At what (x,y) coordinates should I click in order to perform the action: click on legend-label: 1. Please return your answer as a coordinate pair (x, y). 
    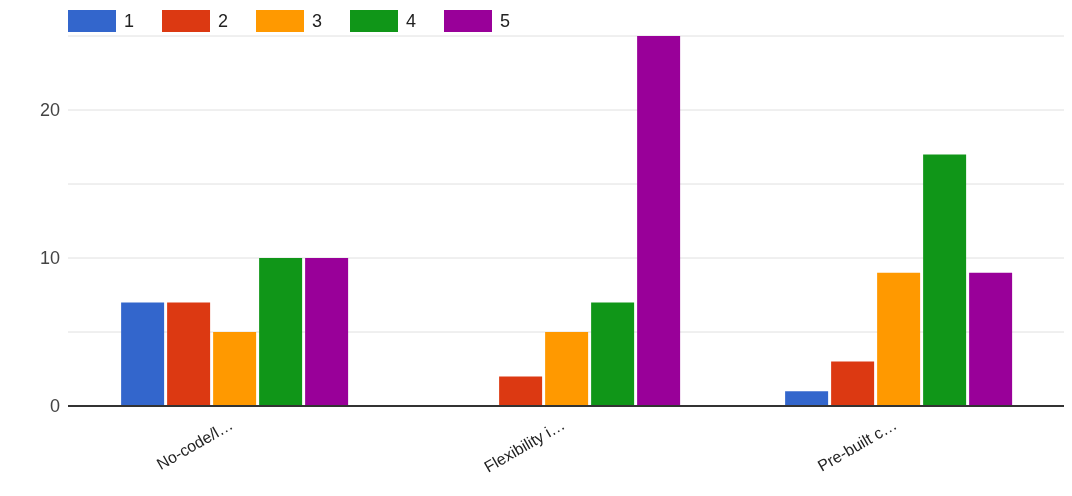
    Looking at the image, I should click on (129, 21).